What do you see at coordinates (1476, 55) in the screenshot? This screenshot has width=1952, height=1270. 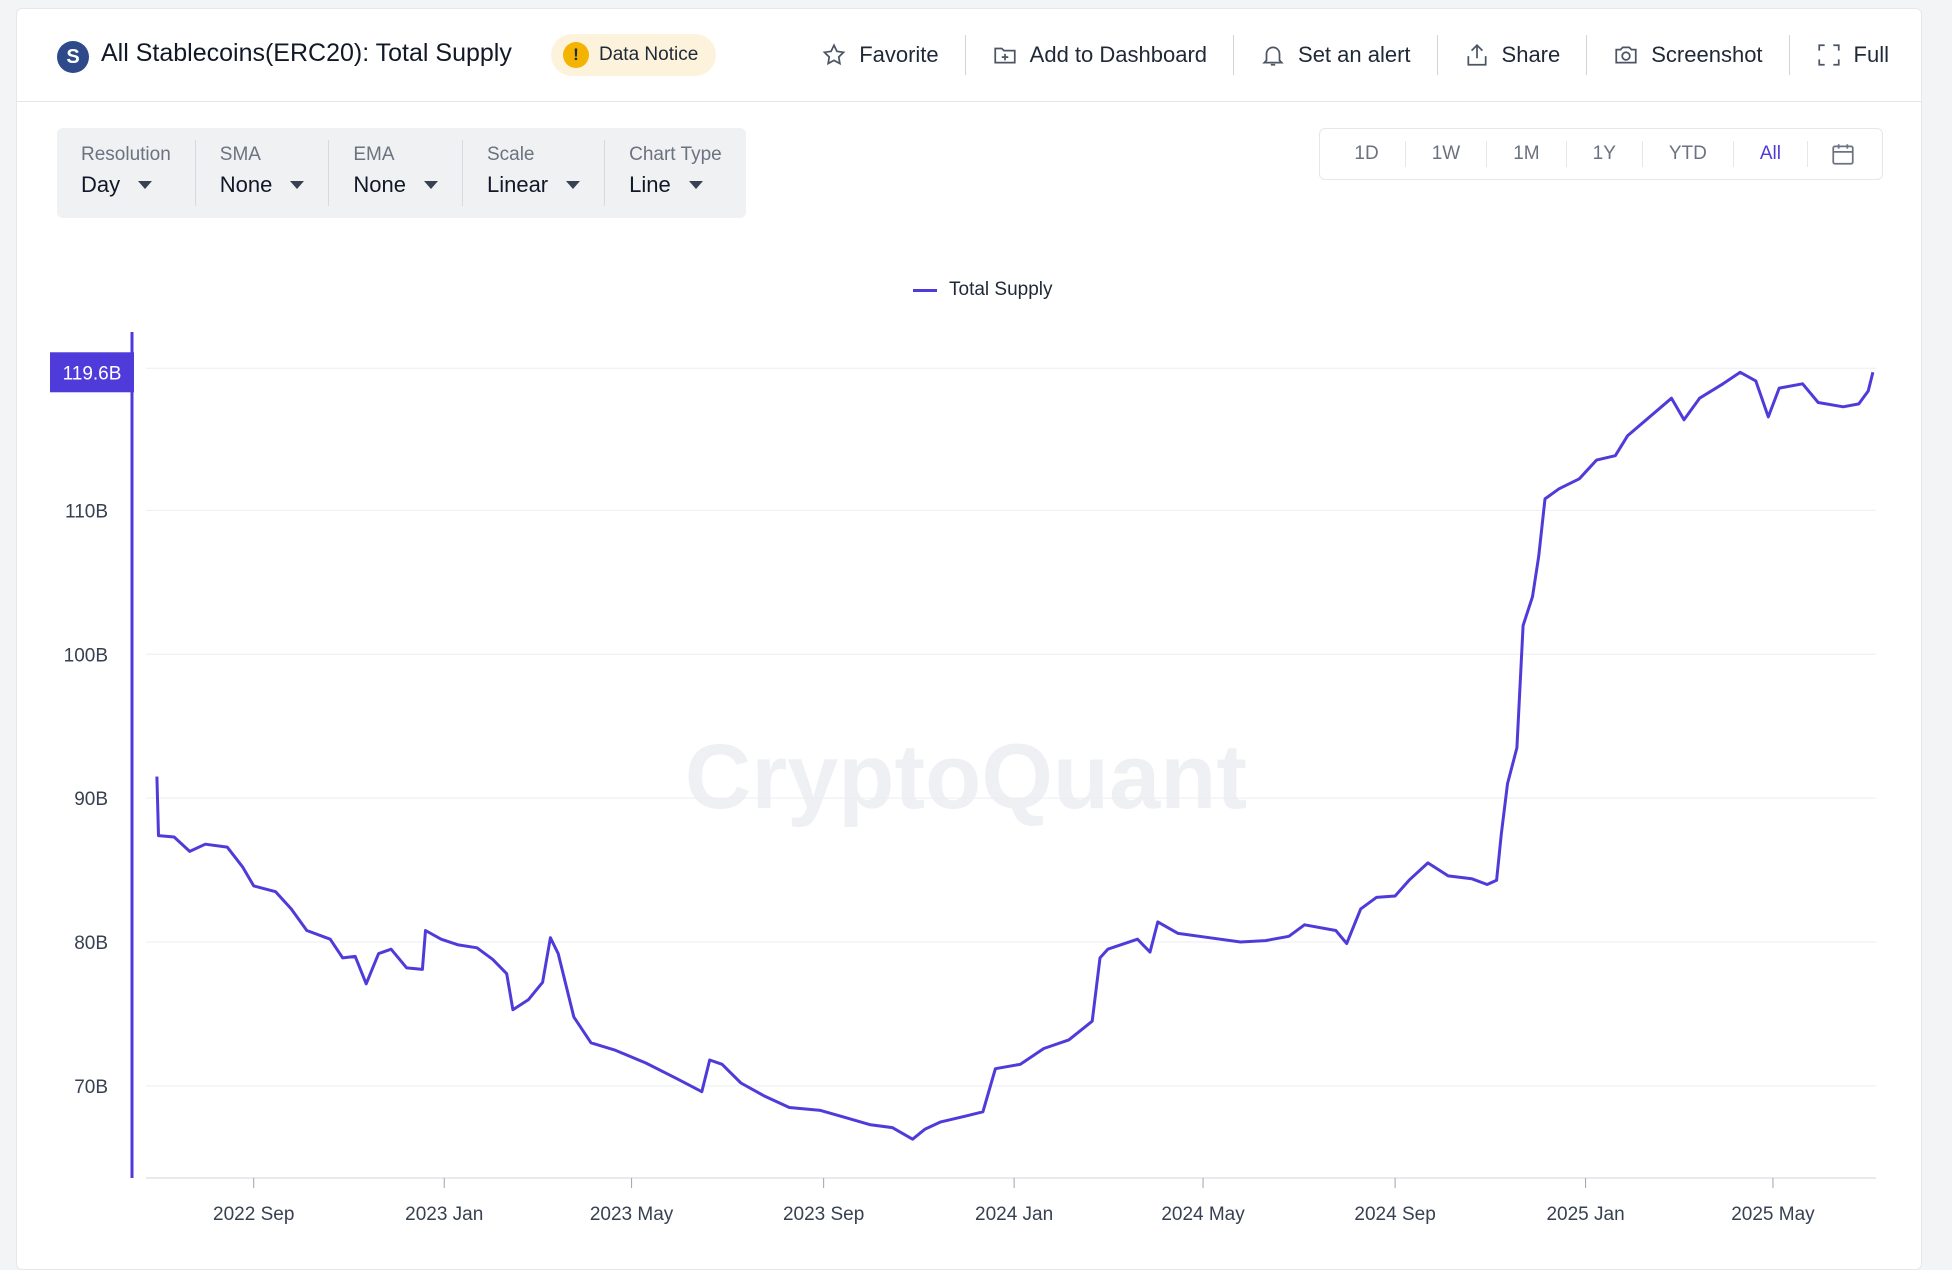 I see `share-icon` at bounding box center [1476, 55].